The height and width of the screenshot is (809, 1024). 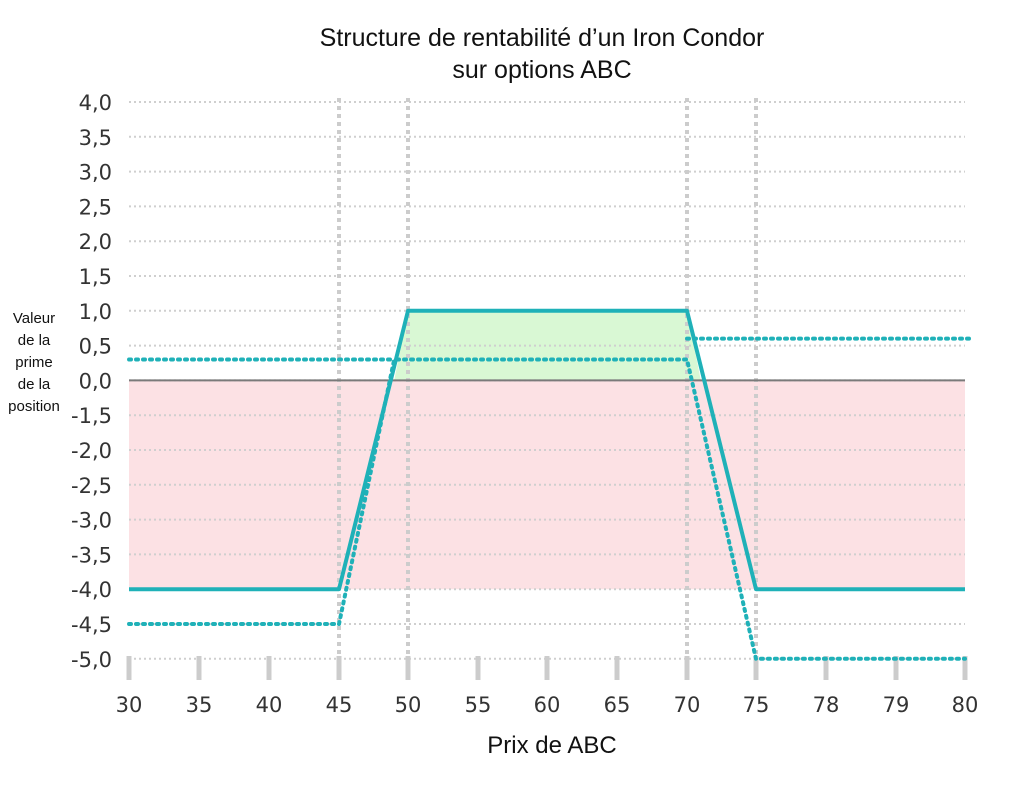 I want to click on y-tick-label: 3,0, so click(x=95, y=173).